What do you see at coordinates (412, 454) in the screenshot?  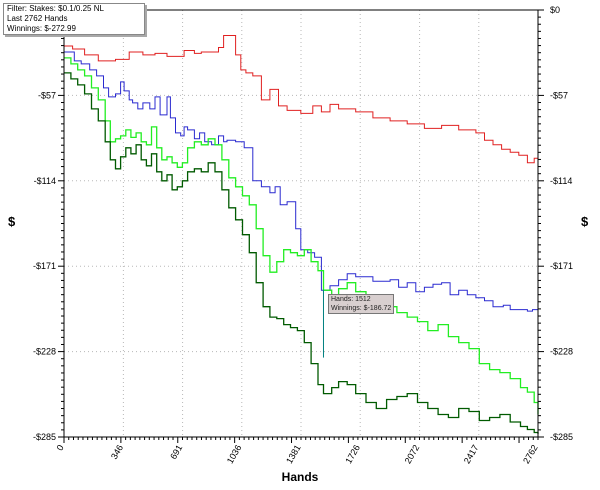 I see `x-tick-label: 2072` at bounding box center [412, 454].